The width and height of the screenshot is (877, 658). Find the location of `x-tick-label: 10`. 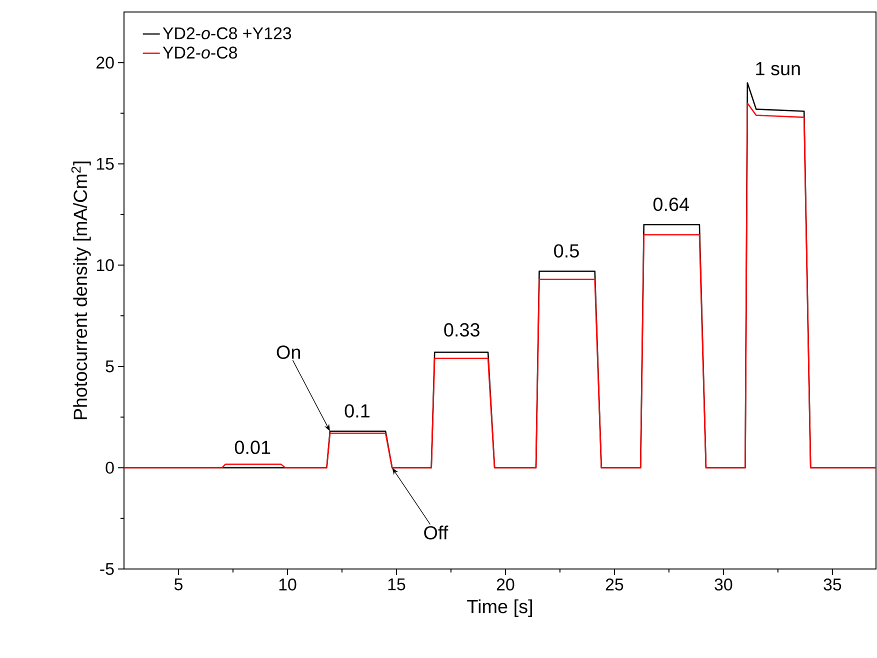

x-tick-label: 10 is located at coordinates (287, 584).